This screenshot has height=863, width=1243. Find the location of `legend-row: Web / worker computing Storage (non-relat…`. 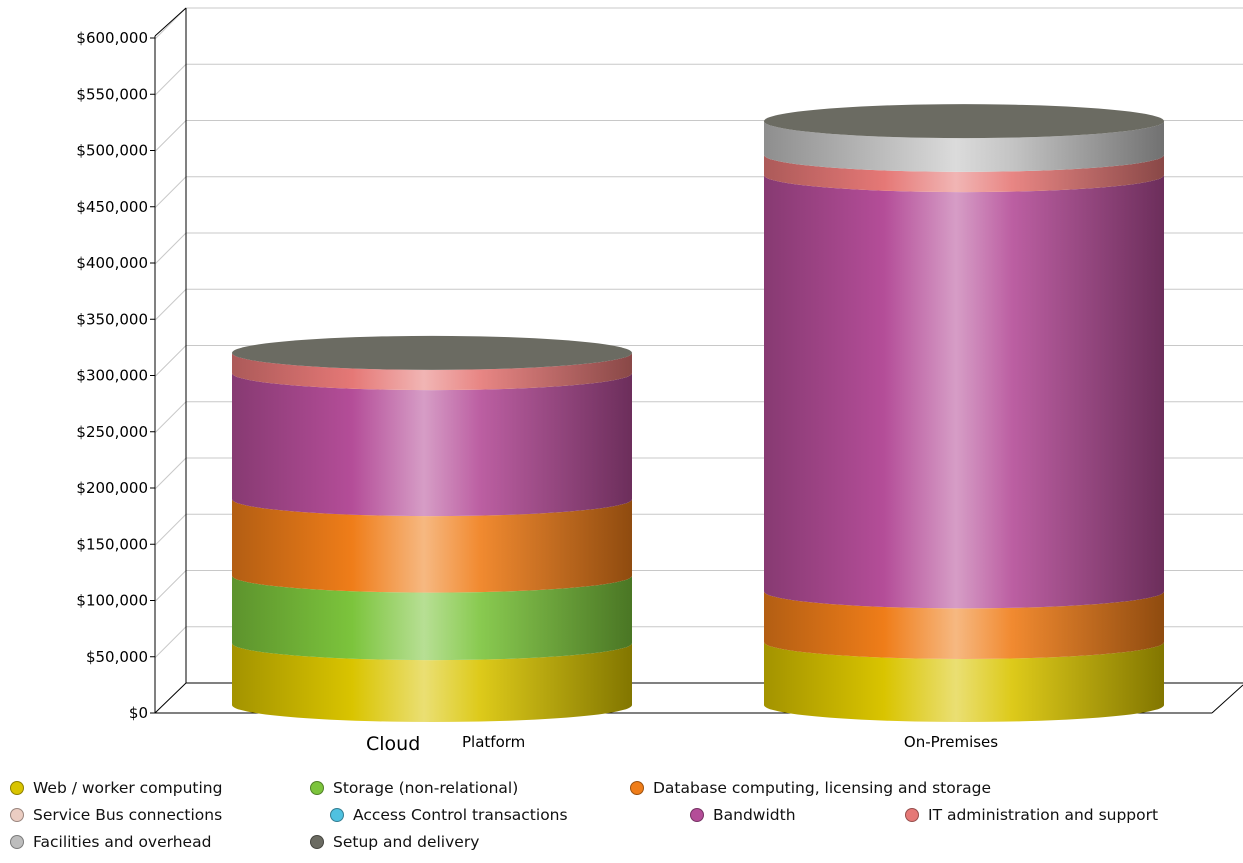

legend-row: Web / worker computing Storage (non-relat… is located at coordinates (625, 787).